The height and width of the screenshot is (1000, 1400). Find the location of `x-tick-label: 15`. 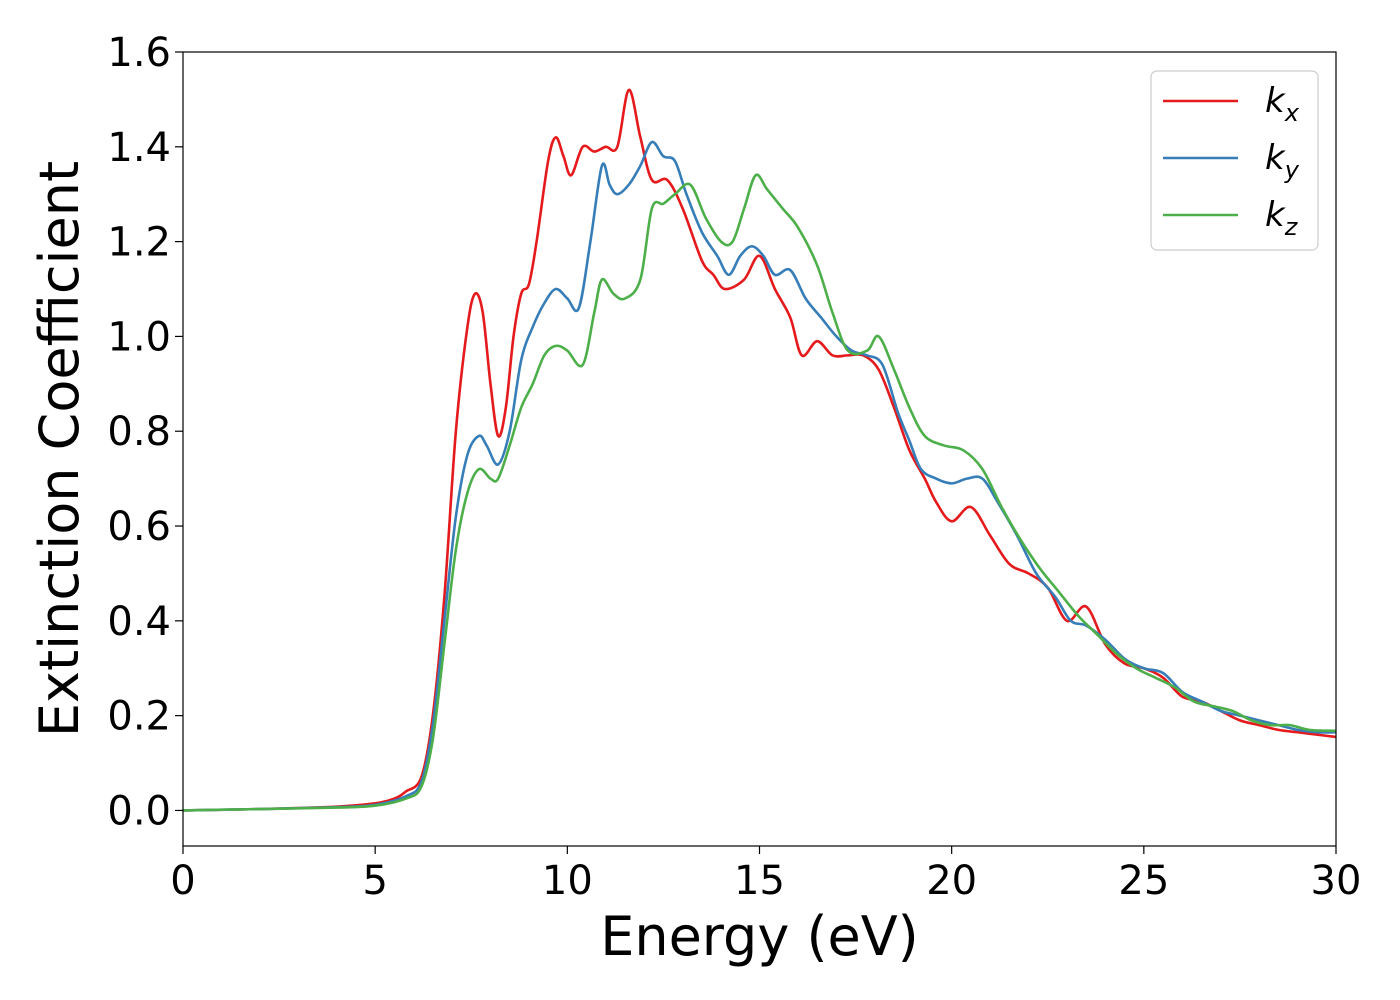

x-tick-label: 15 is located at coordinates (759, 881).